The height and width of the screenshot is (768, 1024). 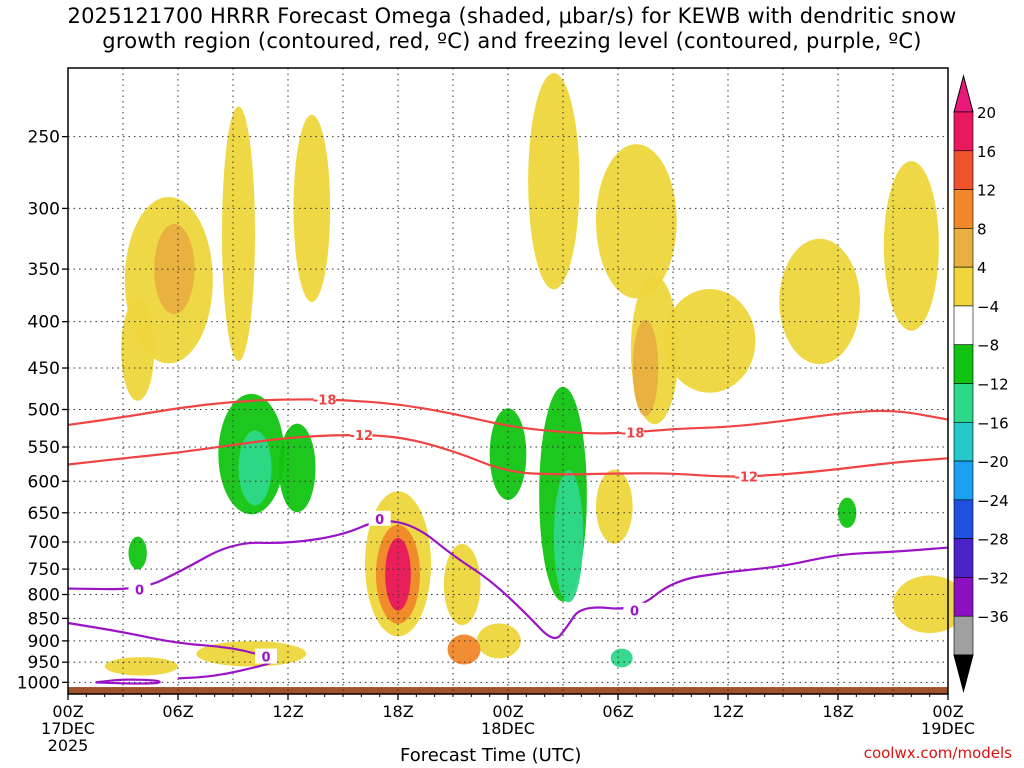 What do you see at coordinates (937, 753) in the screenshot?
I see `credit-text: coolwx.com/models` at bounding box center [937, 753].